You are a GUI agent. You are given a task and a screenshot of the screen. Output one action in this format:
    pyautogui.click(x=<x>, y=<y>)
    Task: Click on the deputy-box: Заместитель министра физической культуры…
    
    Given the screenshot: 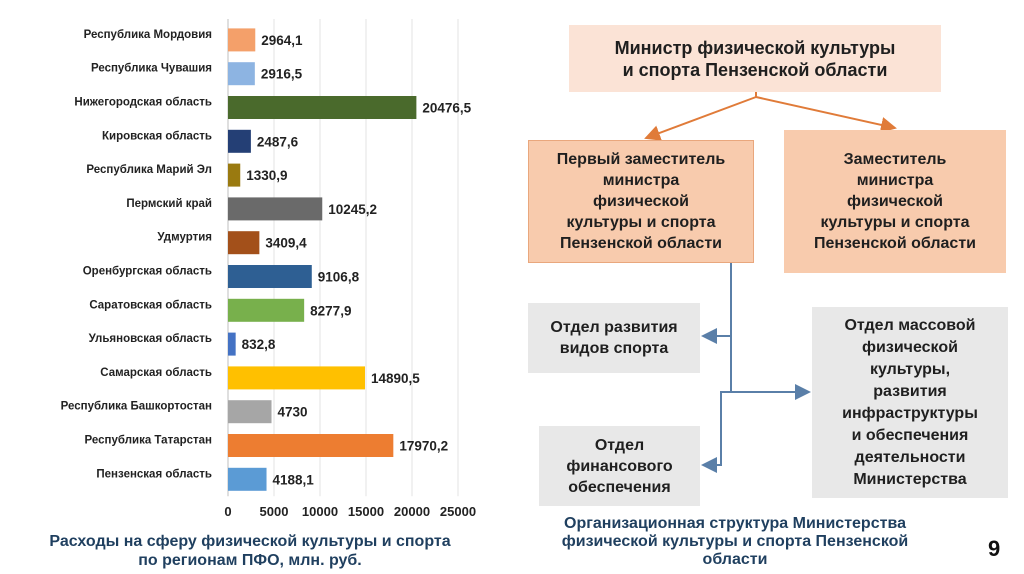 What is the action you would take?
    pyautogui.click(x=895, y=201)
    